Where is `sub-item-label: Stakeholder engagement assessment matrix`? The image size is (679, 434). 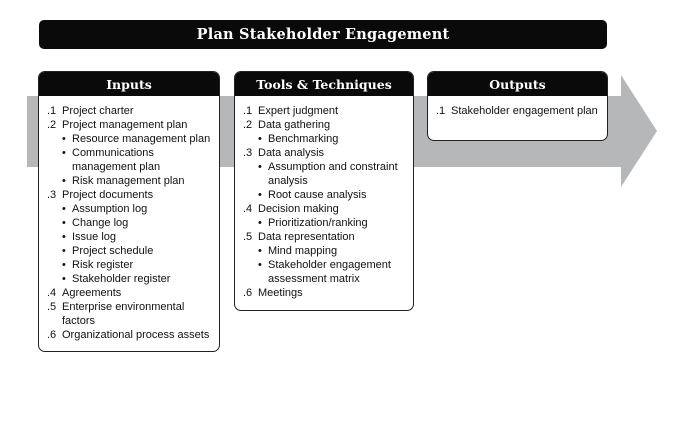
sub-item-label: Stakeholder engagement assessment matrix is located at coordinates (329, 272).